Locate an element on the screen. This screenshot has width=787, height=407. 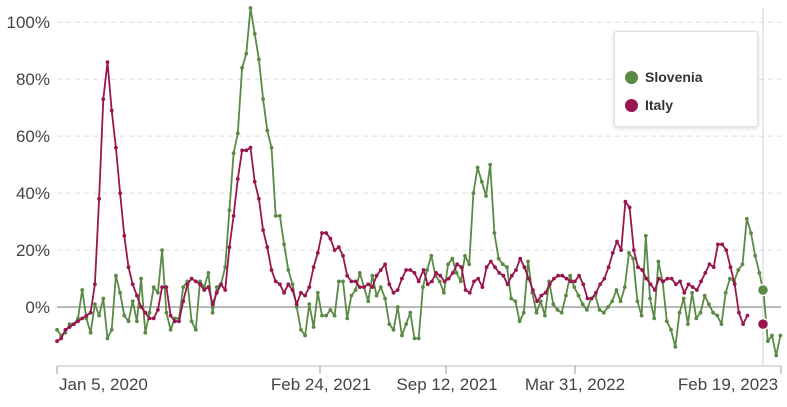
legend-item-slovenia: Slovenia is located at coordinates (664, 77).